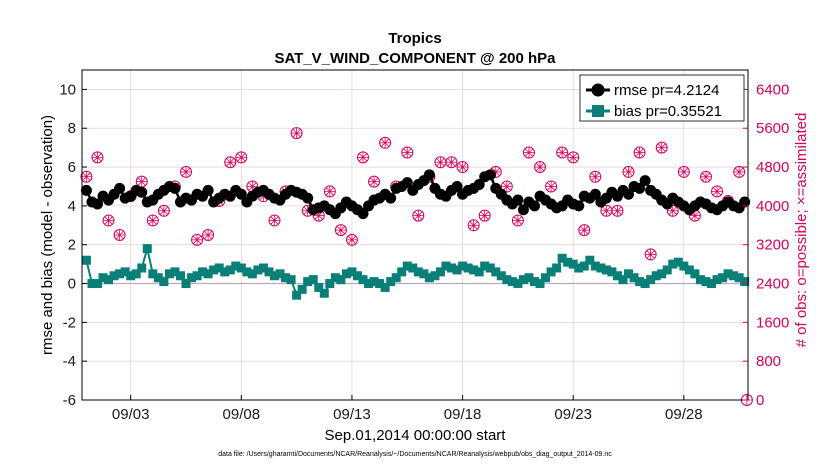 The image size is (830, 470). What do you see at coordinates (768, 361) in the screenshot?
I see `y-right-tick-label: 800` at bounding box center [768, 361].